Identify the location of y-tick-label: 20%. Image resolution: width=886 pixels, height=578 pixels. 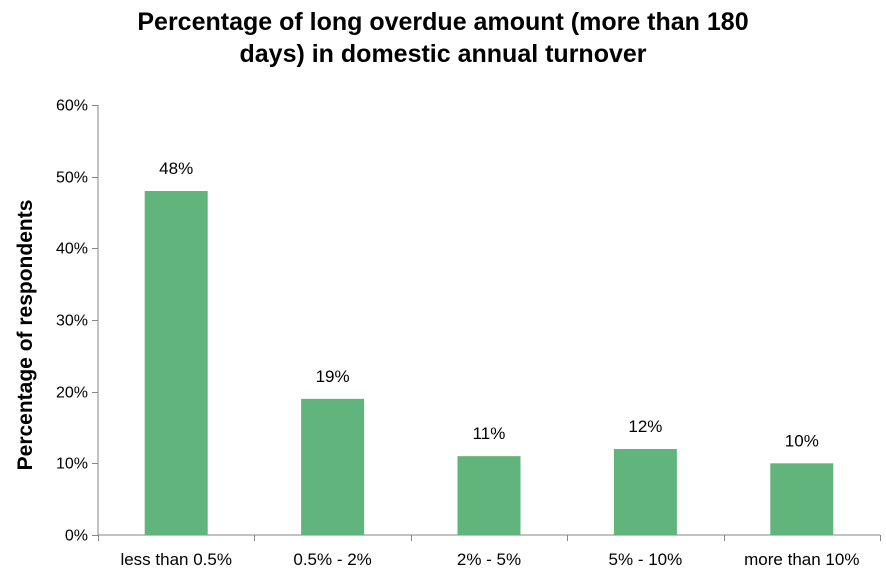
(72, 393).